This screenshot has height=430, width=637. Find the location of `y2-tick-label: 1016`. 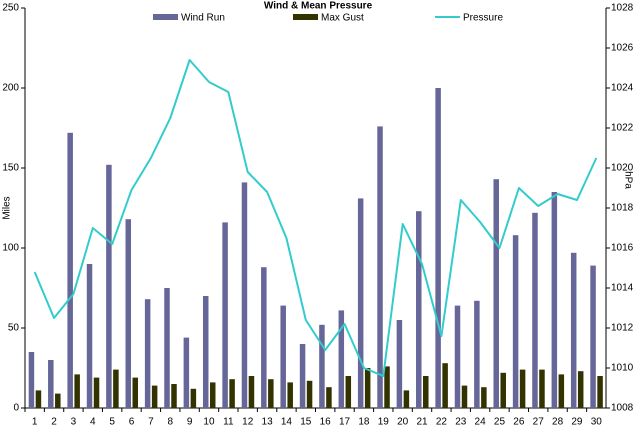

y2-tick-label: 1016 is located at coordinates (622, 248).